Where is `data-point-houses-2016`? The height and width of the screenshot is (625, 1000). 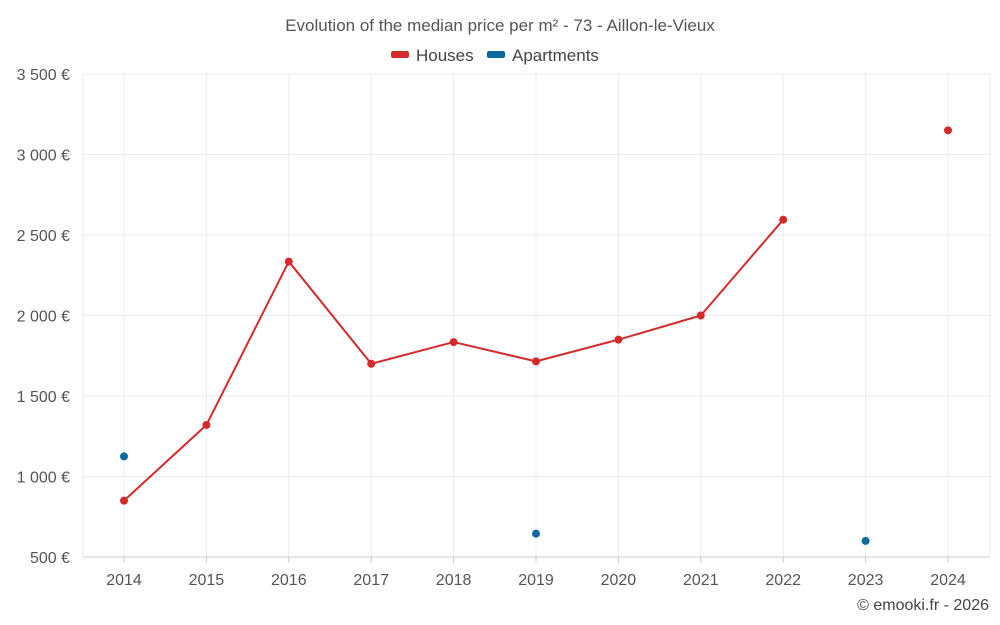
data-point-houses-2016 is located at coordinates (288, 261).